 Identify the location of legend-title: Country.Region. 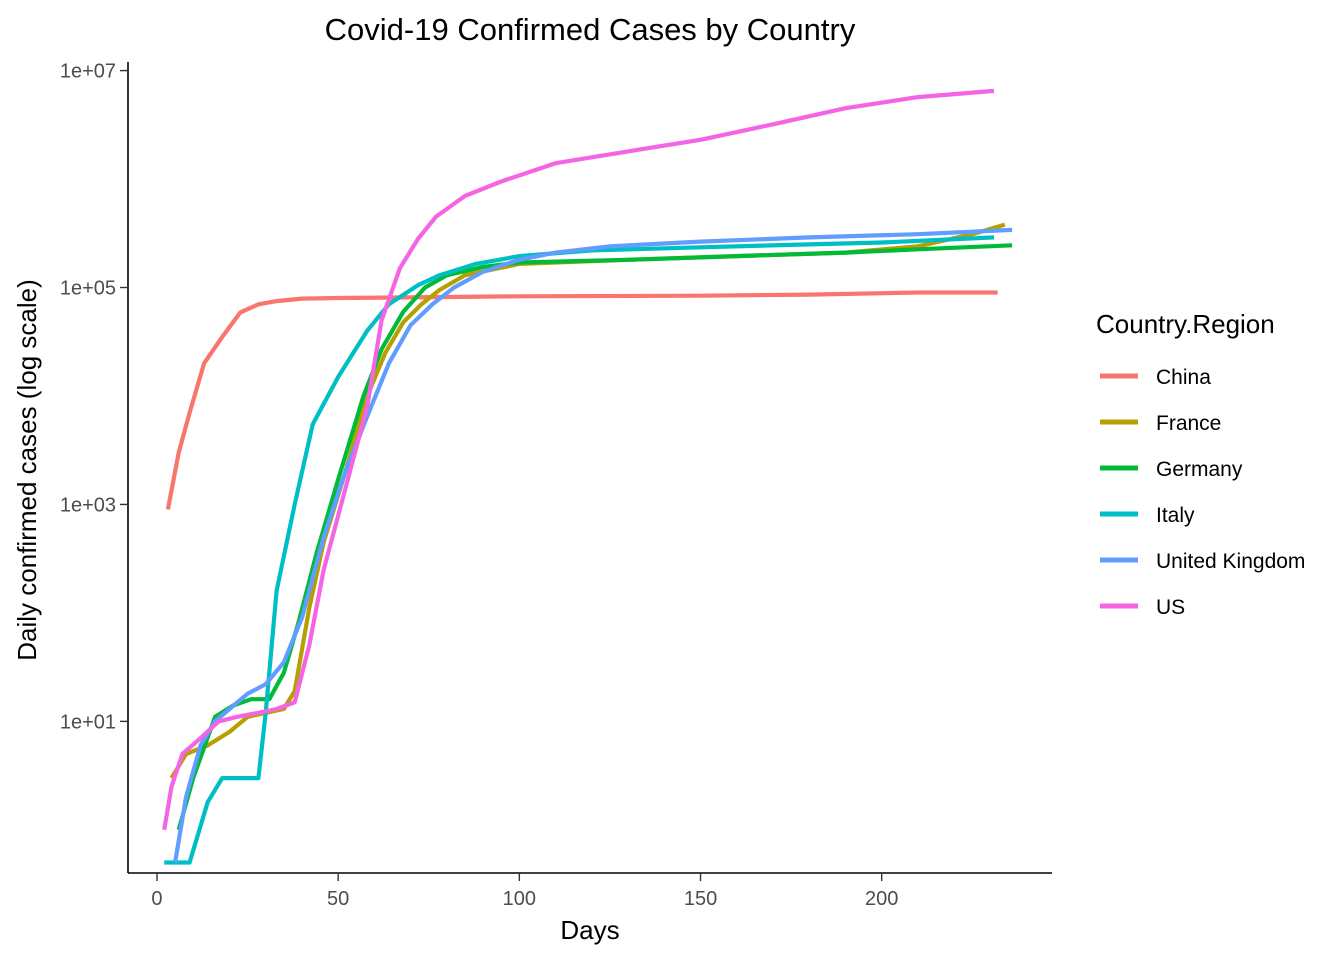
(1185, 324).